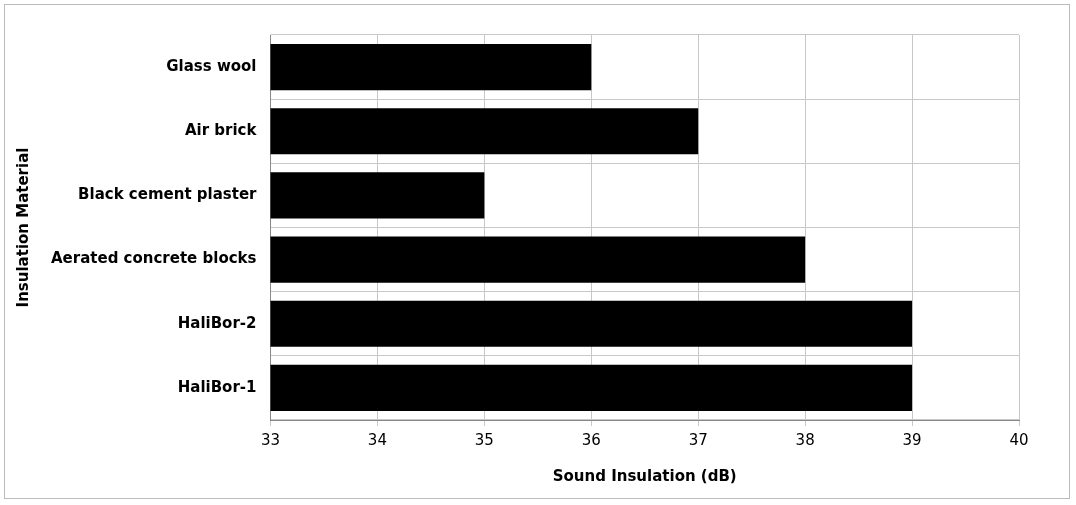 Image resolution: width=1076 pixels, height=505 pixels. Describe the element at coordinates (153, 258) in the screenshot. I see `y-tick-label: Aerated concrete blocks` at that location.